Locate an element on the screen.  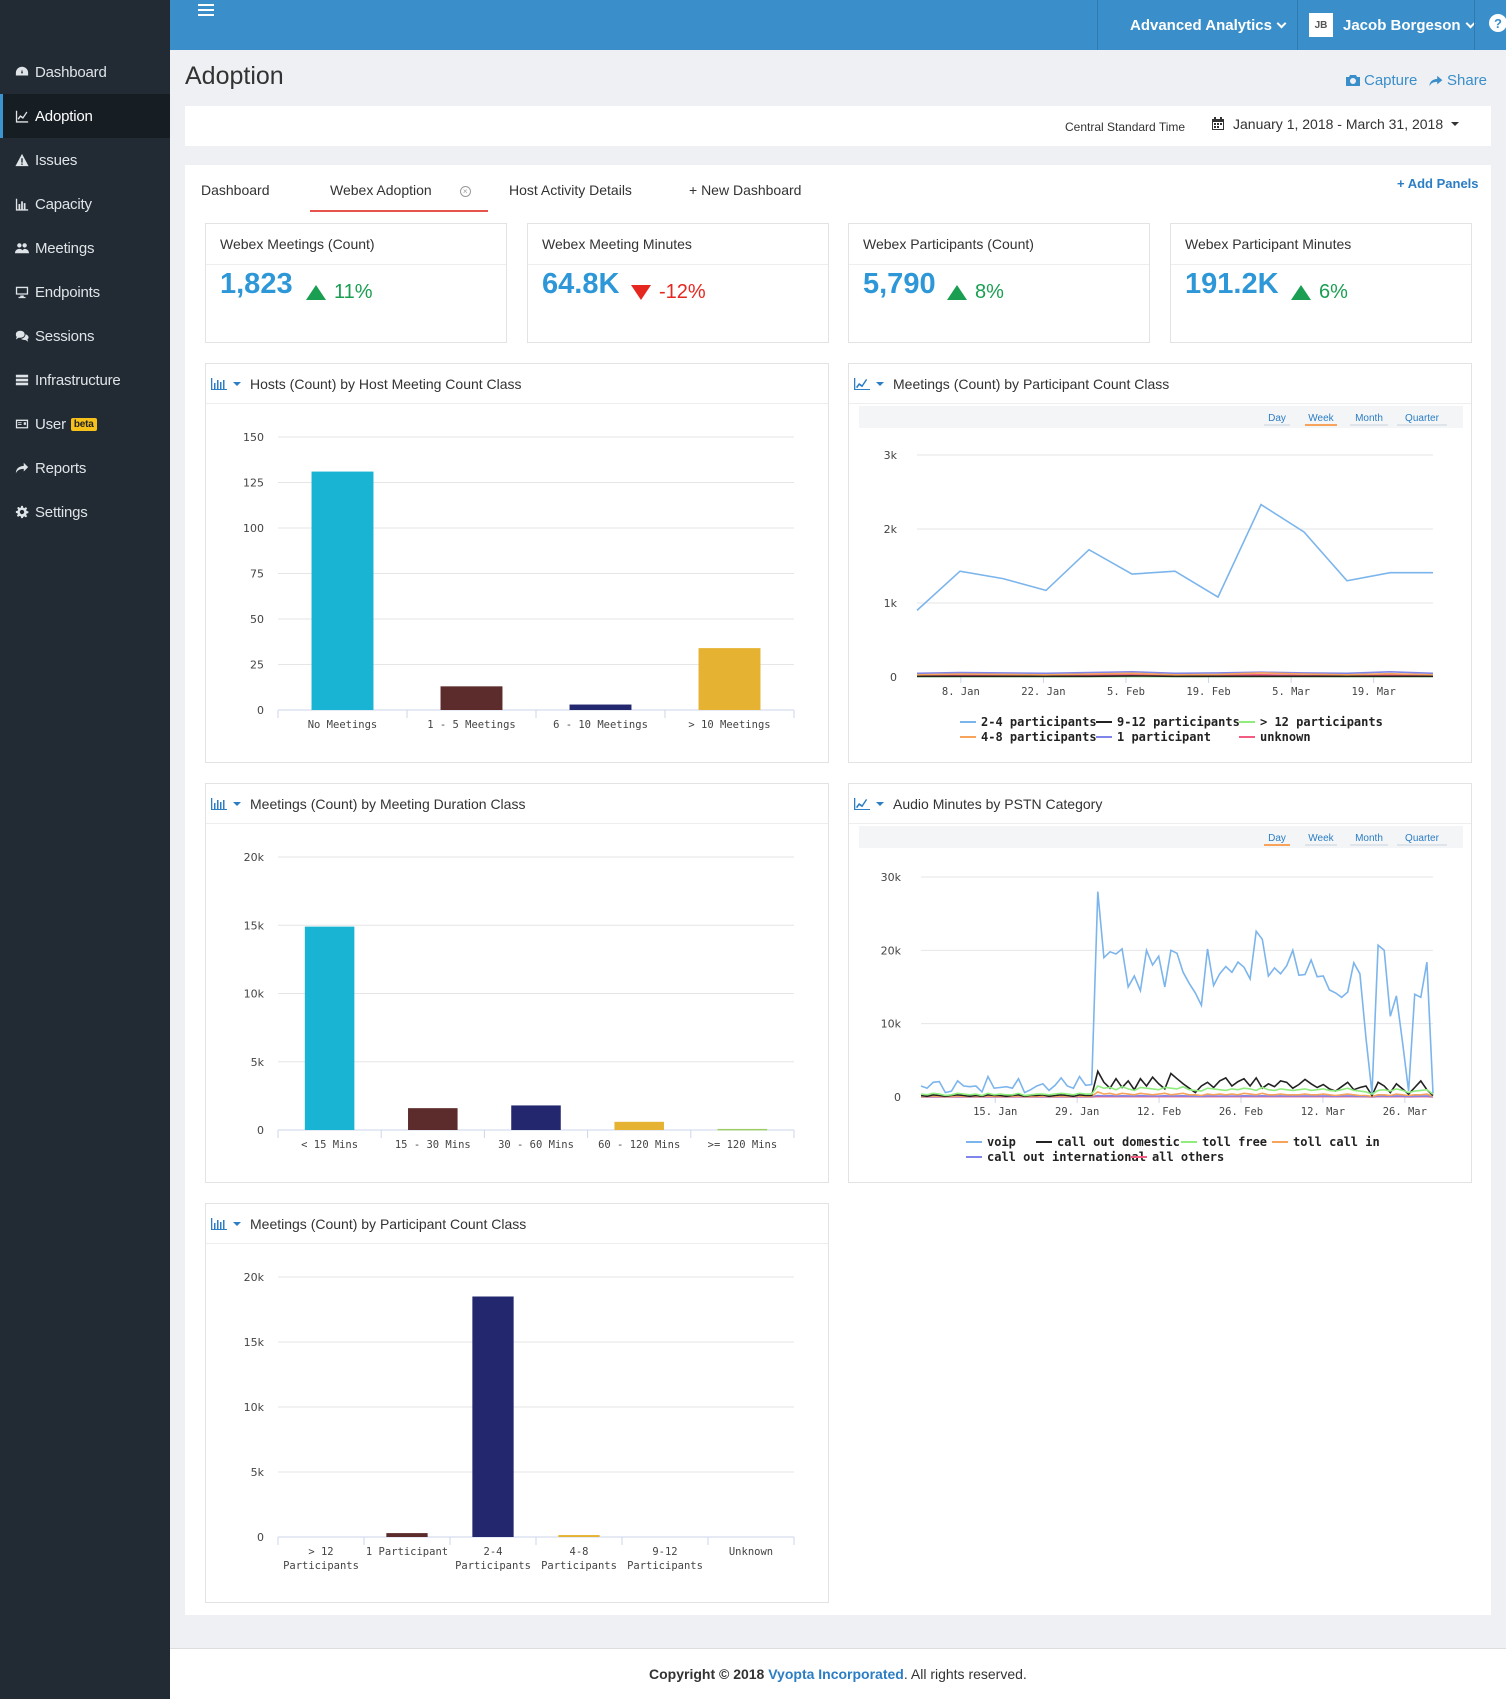
legend-item: 1 participant is located at coordinates (1164, 737).